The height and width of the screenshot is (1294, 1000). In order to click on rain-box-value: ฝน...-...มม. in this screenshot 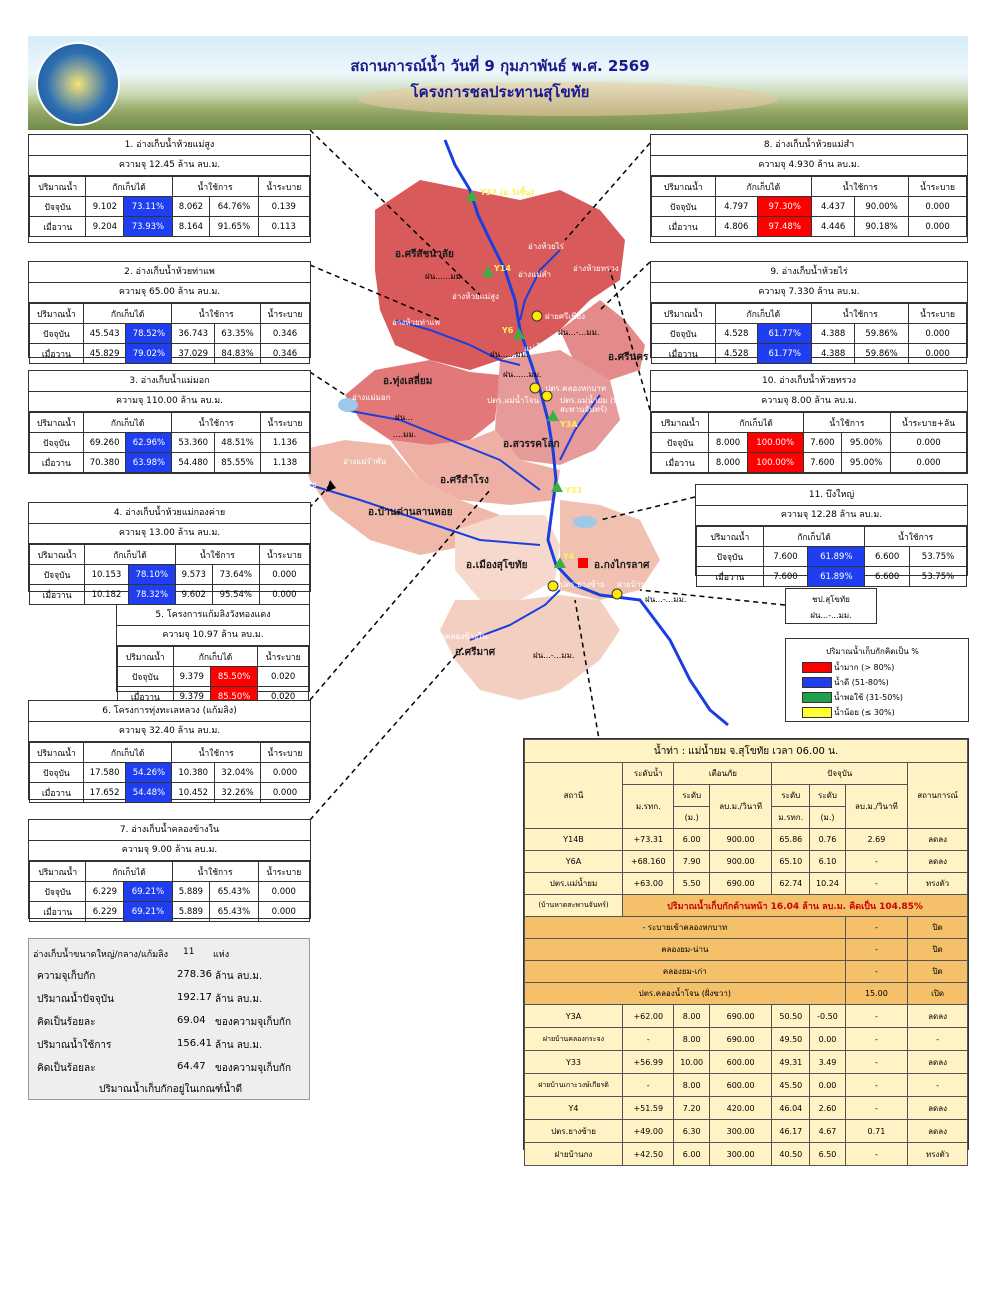, I will do `click(831, 615)`.